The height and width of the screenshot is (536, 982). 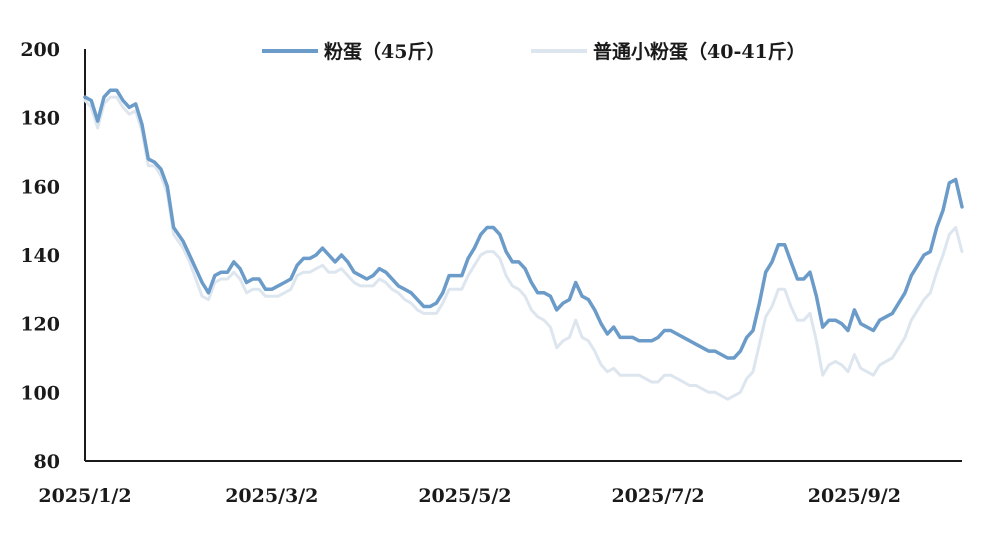 What do you see at coordinates (534, 51) in the screenshot?
I see `legend: 粉蛋（45斤） 普通小粉蛋（40-41斤）` at bounding box center [534, 51].